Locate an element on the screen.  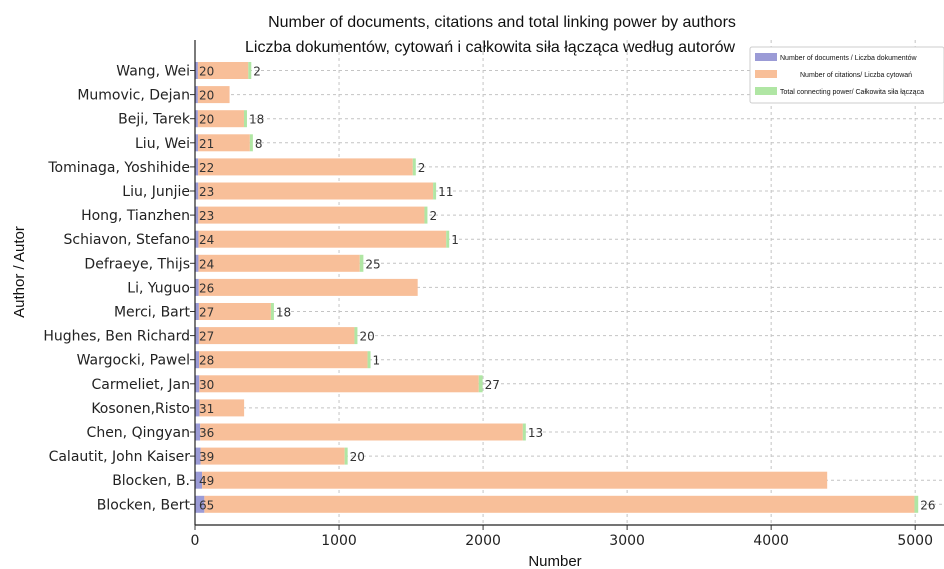
data-label-linking-power: 8 is located at coordinates (259, 144).